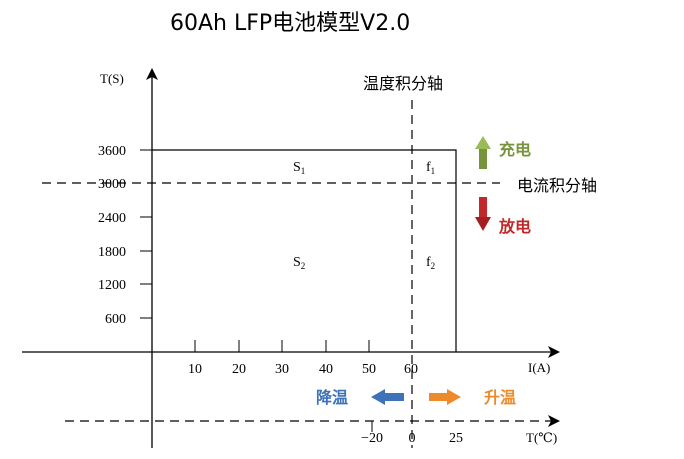  What do you see at coordinates (483, 214) in the screenshot?
I see `arrow-down-icon` at bounding box center [483, 214].